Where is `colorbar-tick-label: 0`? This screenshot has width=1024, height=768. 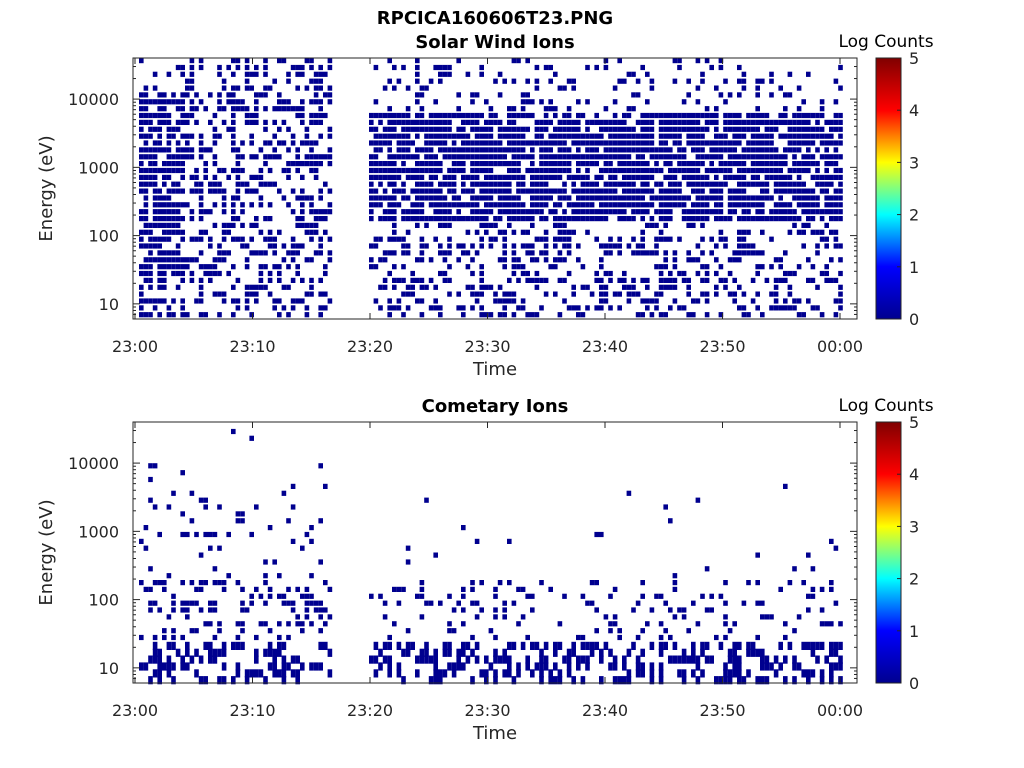 colorbar-tick-label: 0 is located at coordinates (914, 683).